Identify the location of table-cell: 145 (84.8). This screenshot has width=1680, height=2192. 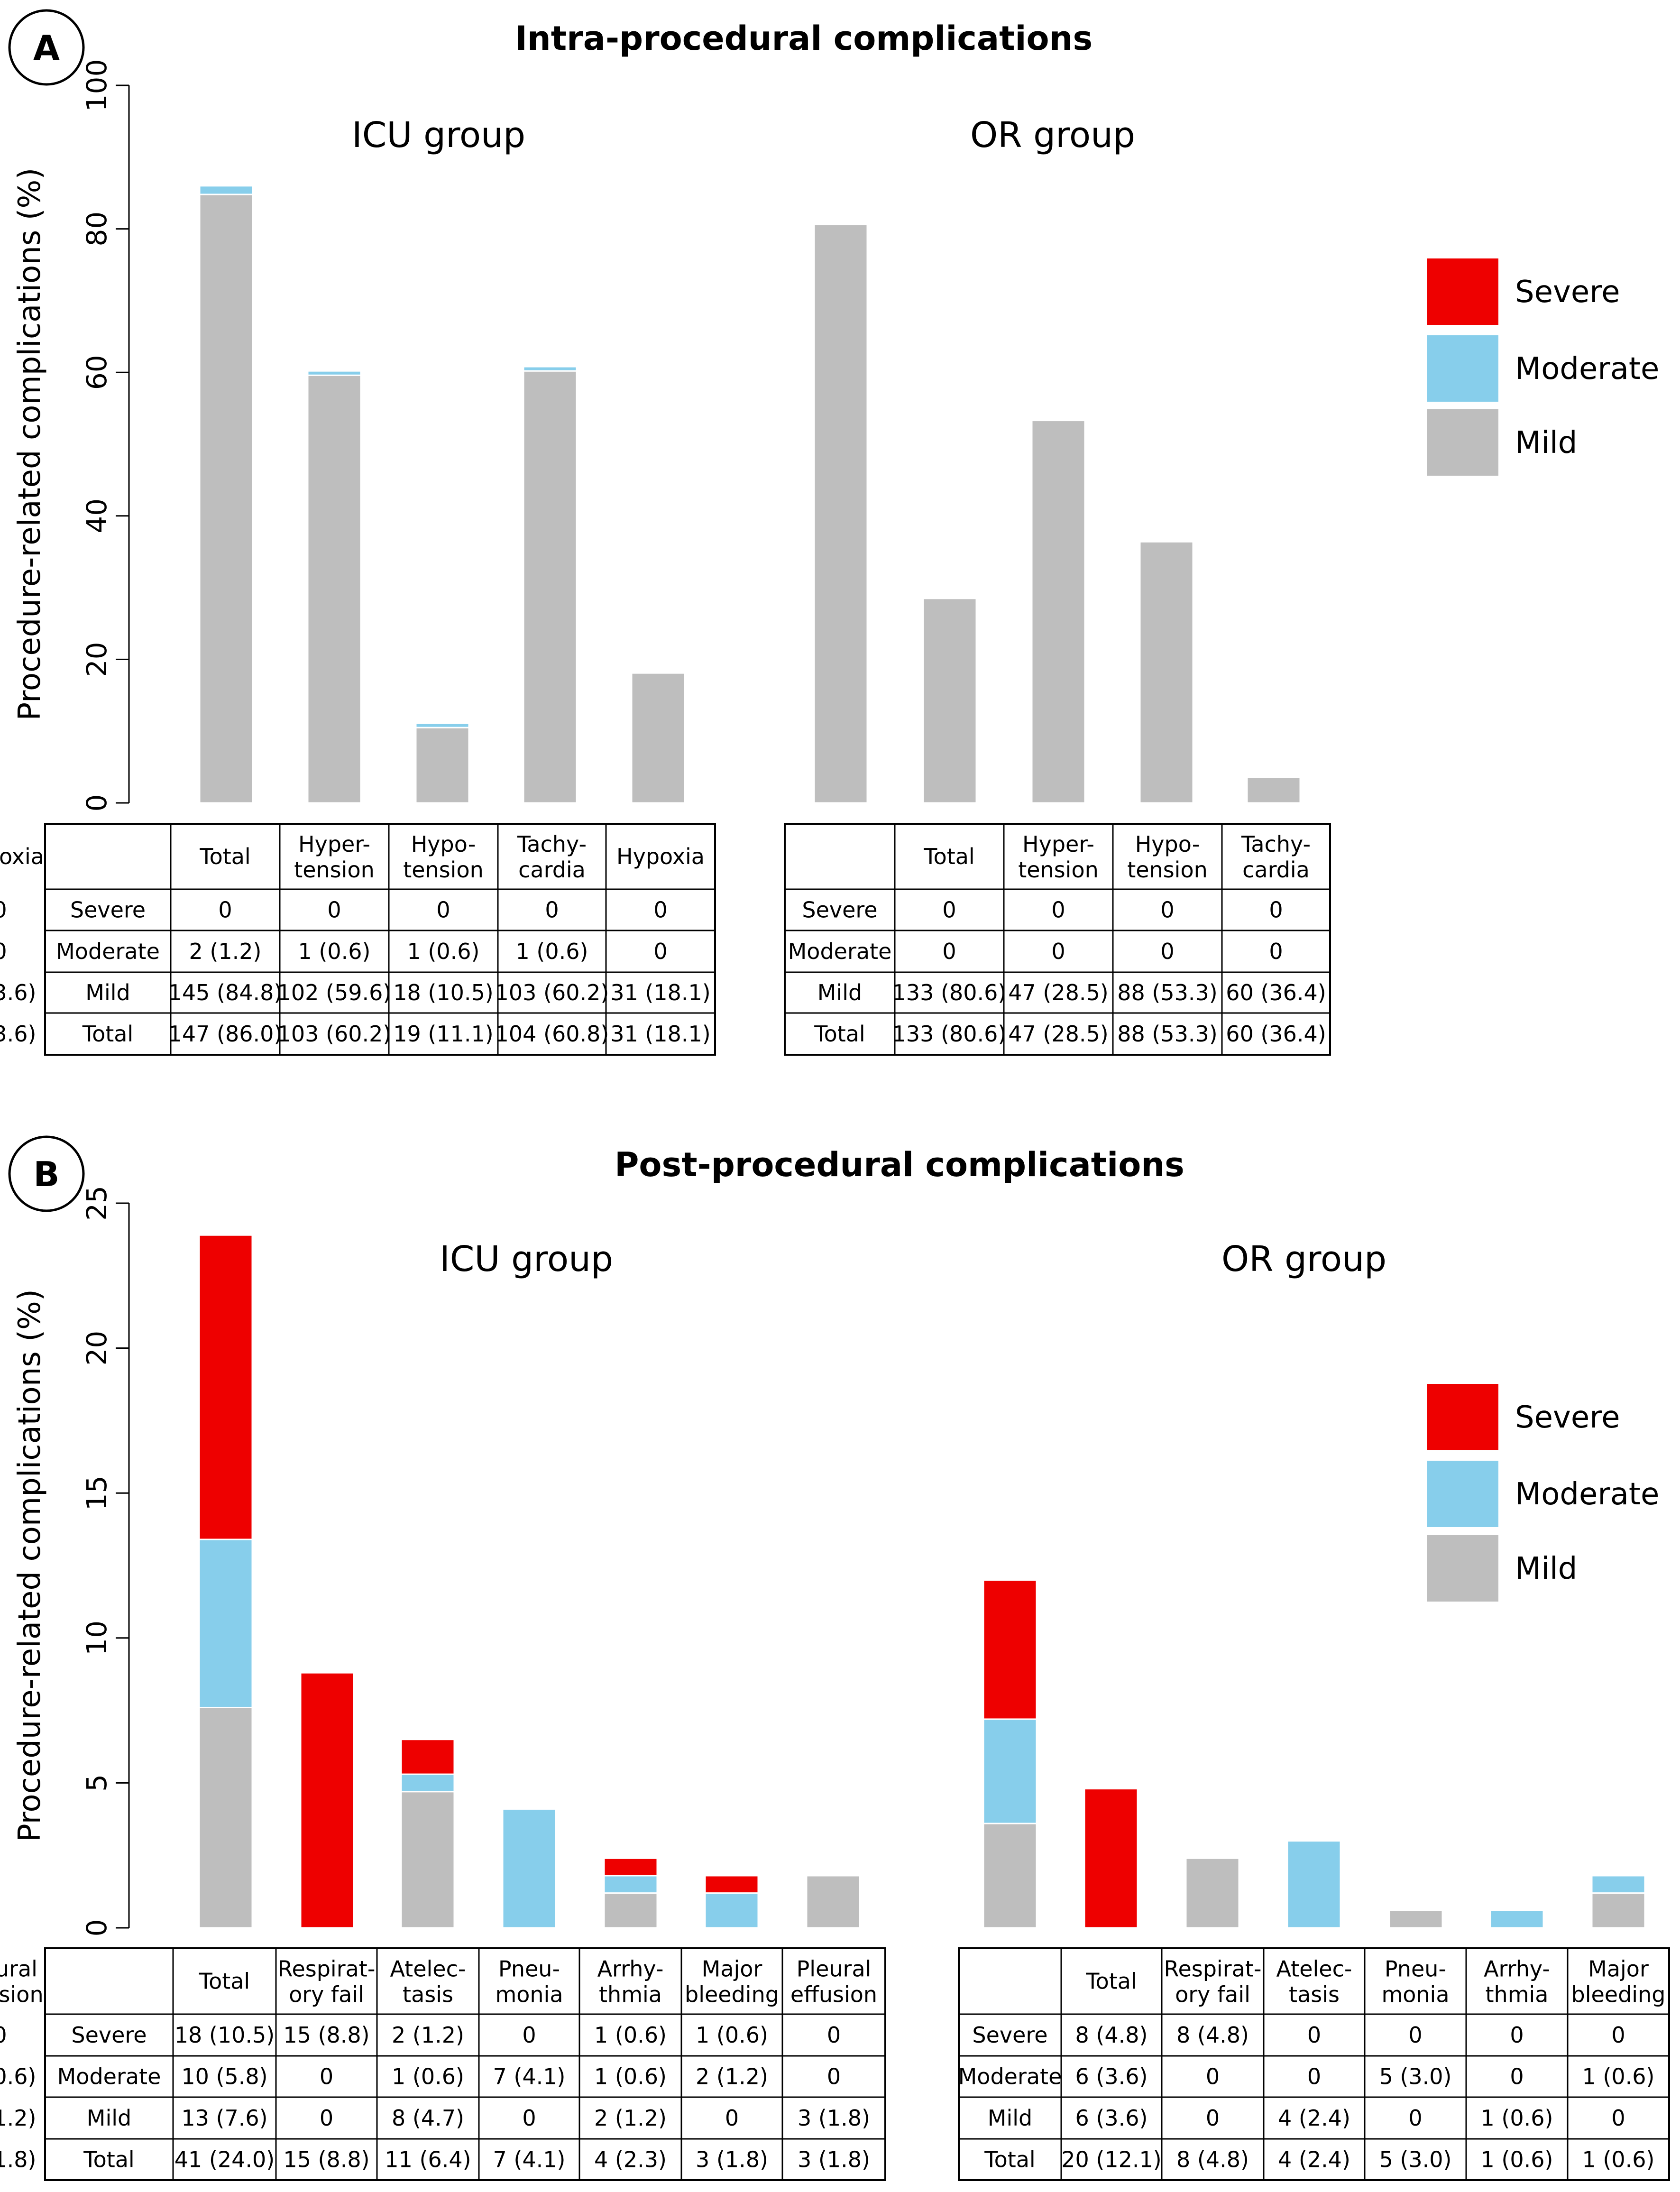
(225, 993).